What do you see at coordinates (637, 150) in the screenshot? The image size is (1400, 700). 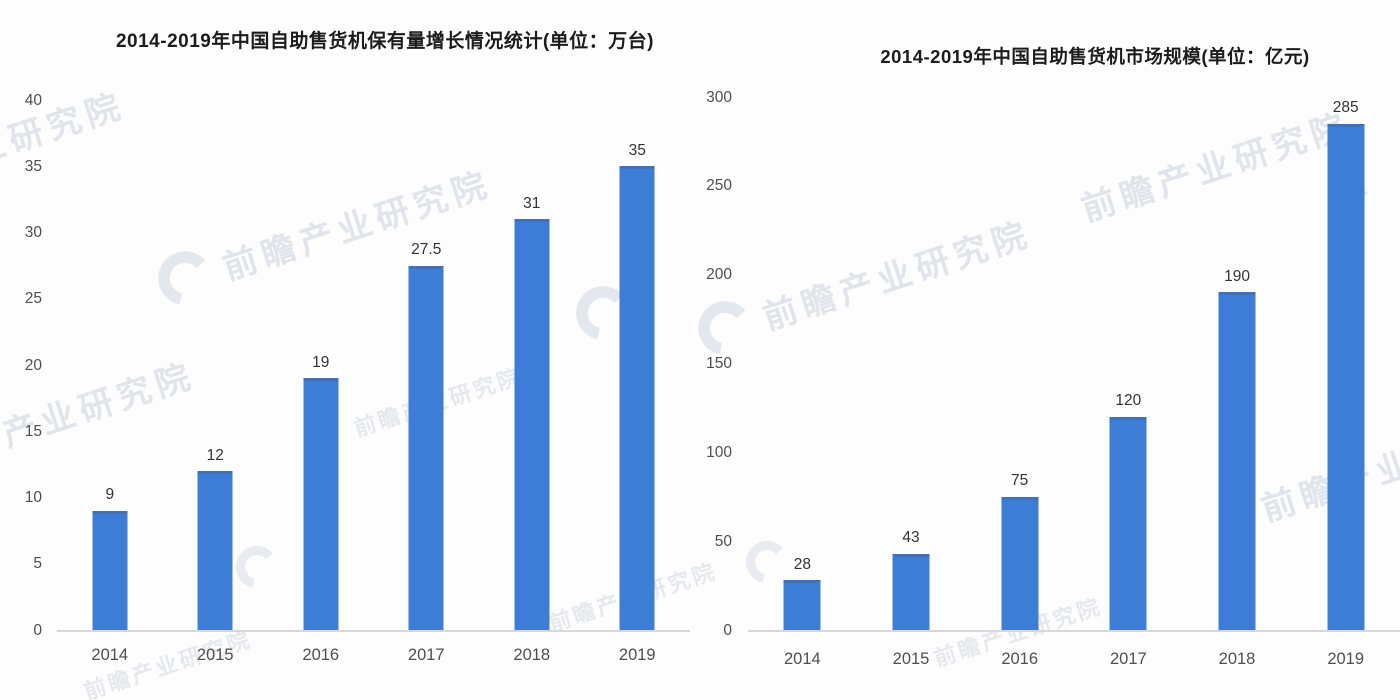 I see `bar-value-label: 35` at bounding box center [637, 150].